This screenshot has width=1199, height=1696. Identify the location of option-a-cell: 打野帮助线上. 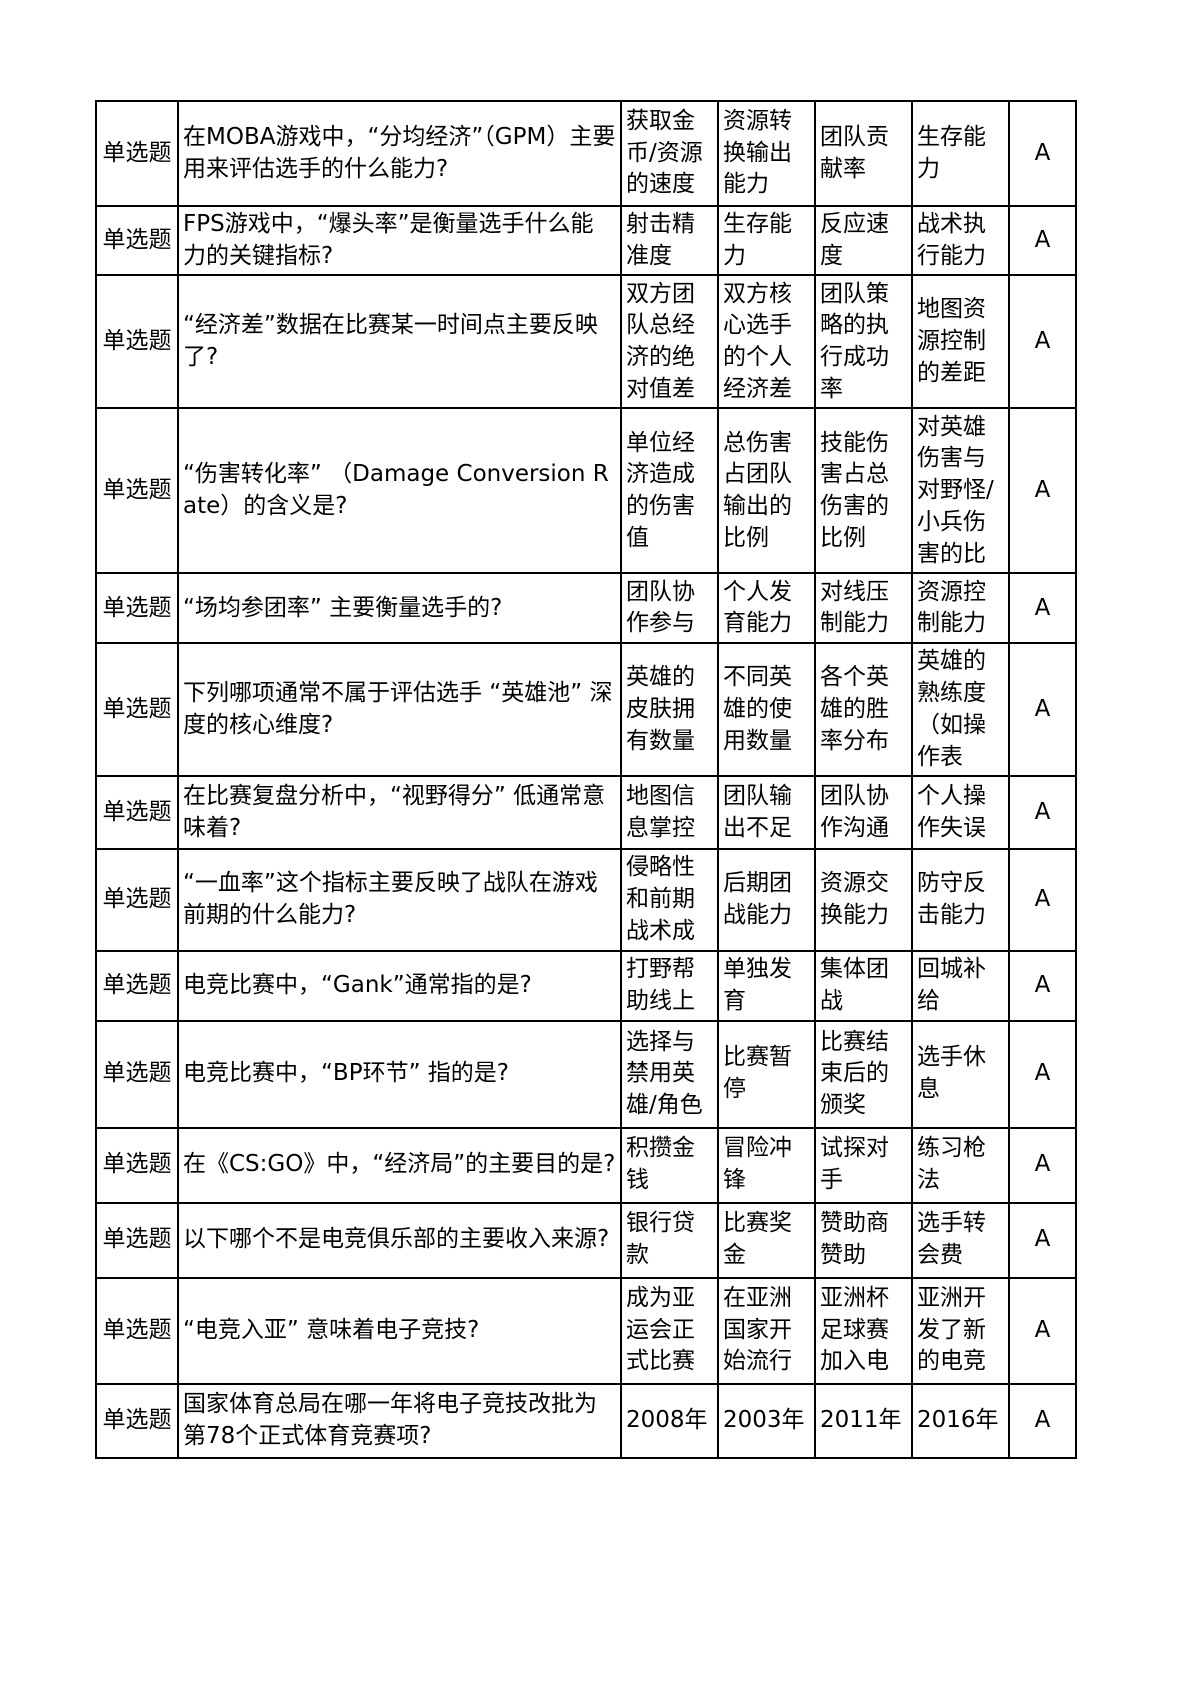
(669, 985).